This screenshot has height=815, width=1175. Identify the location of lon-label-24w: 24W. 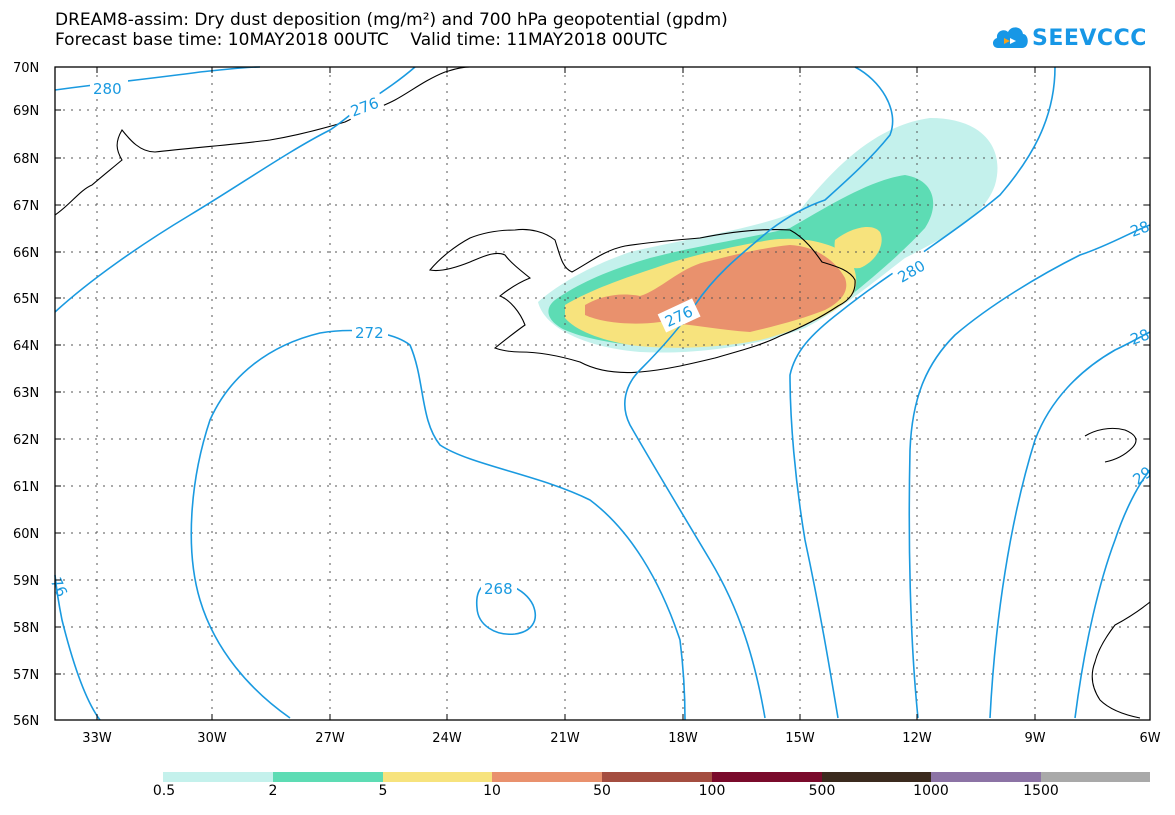
(447, 738).